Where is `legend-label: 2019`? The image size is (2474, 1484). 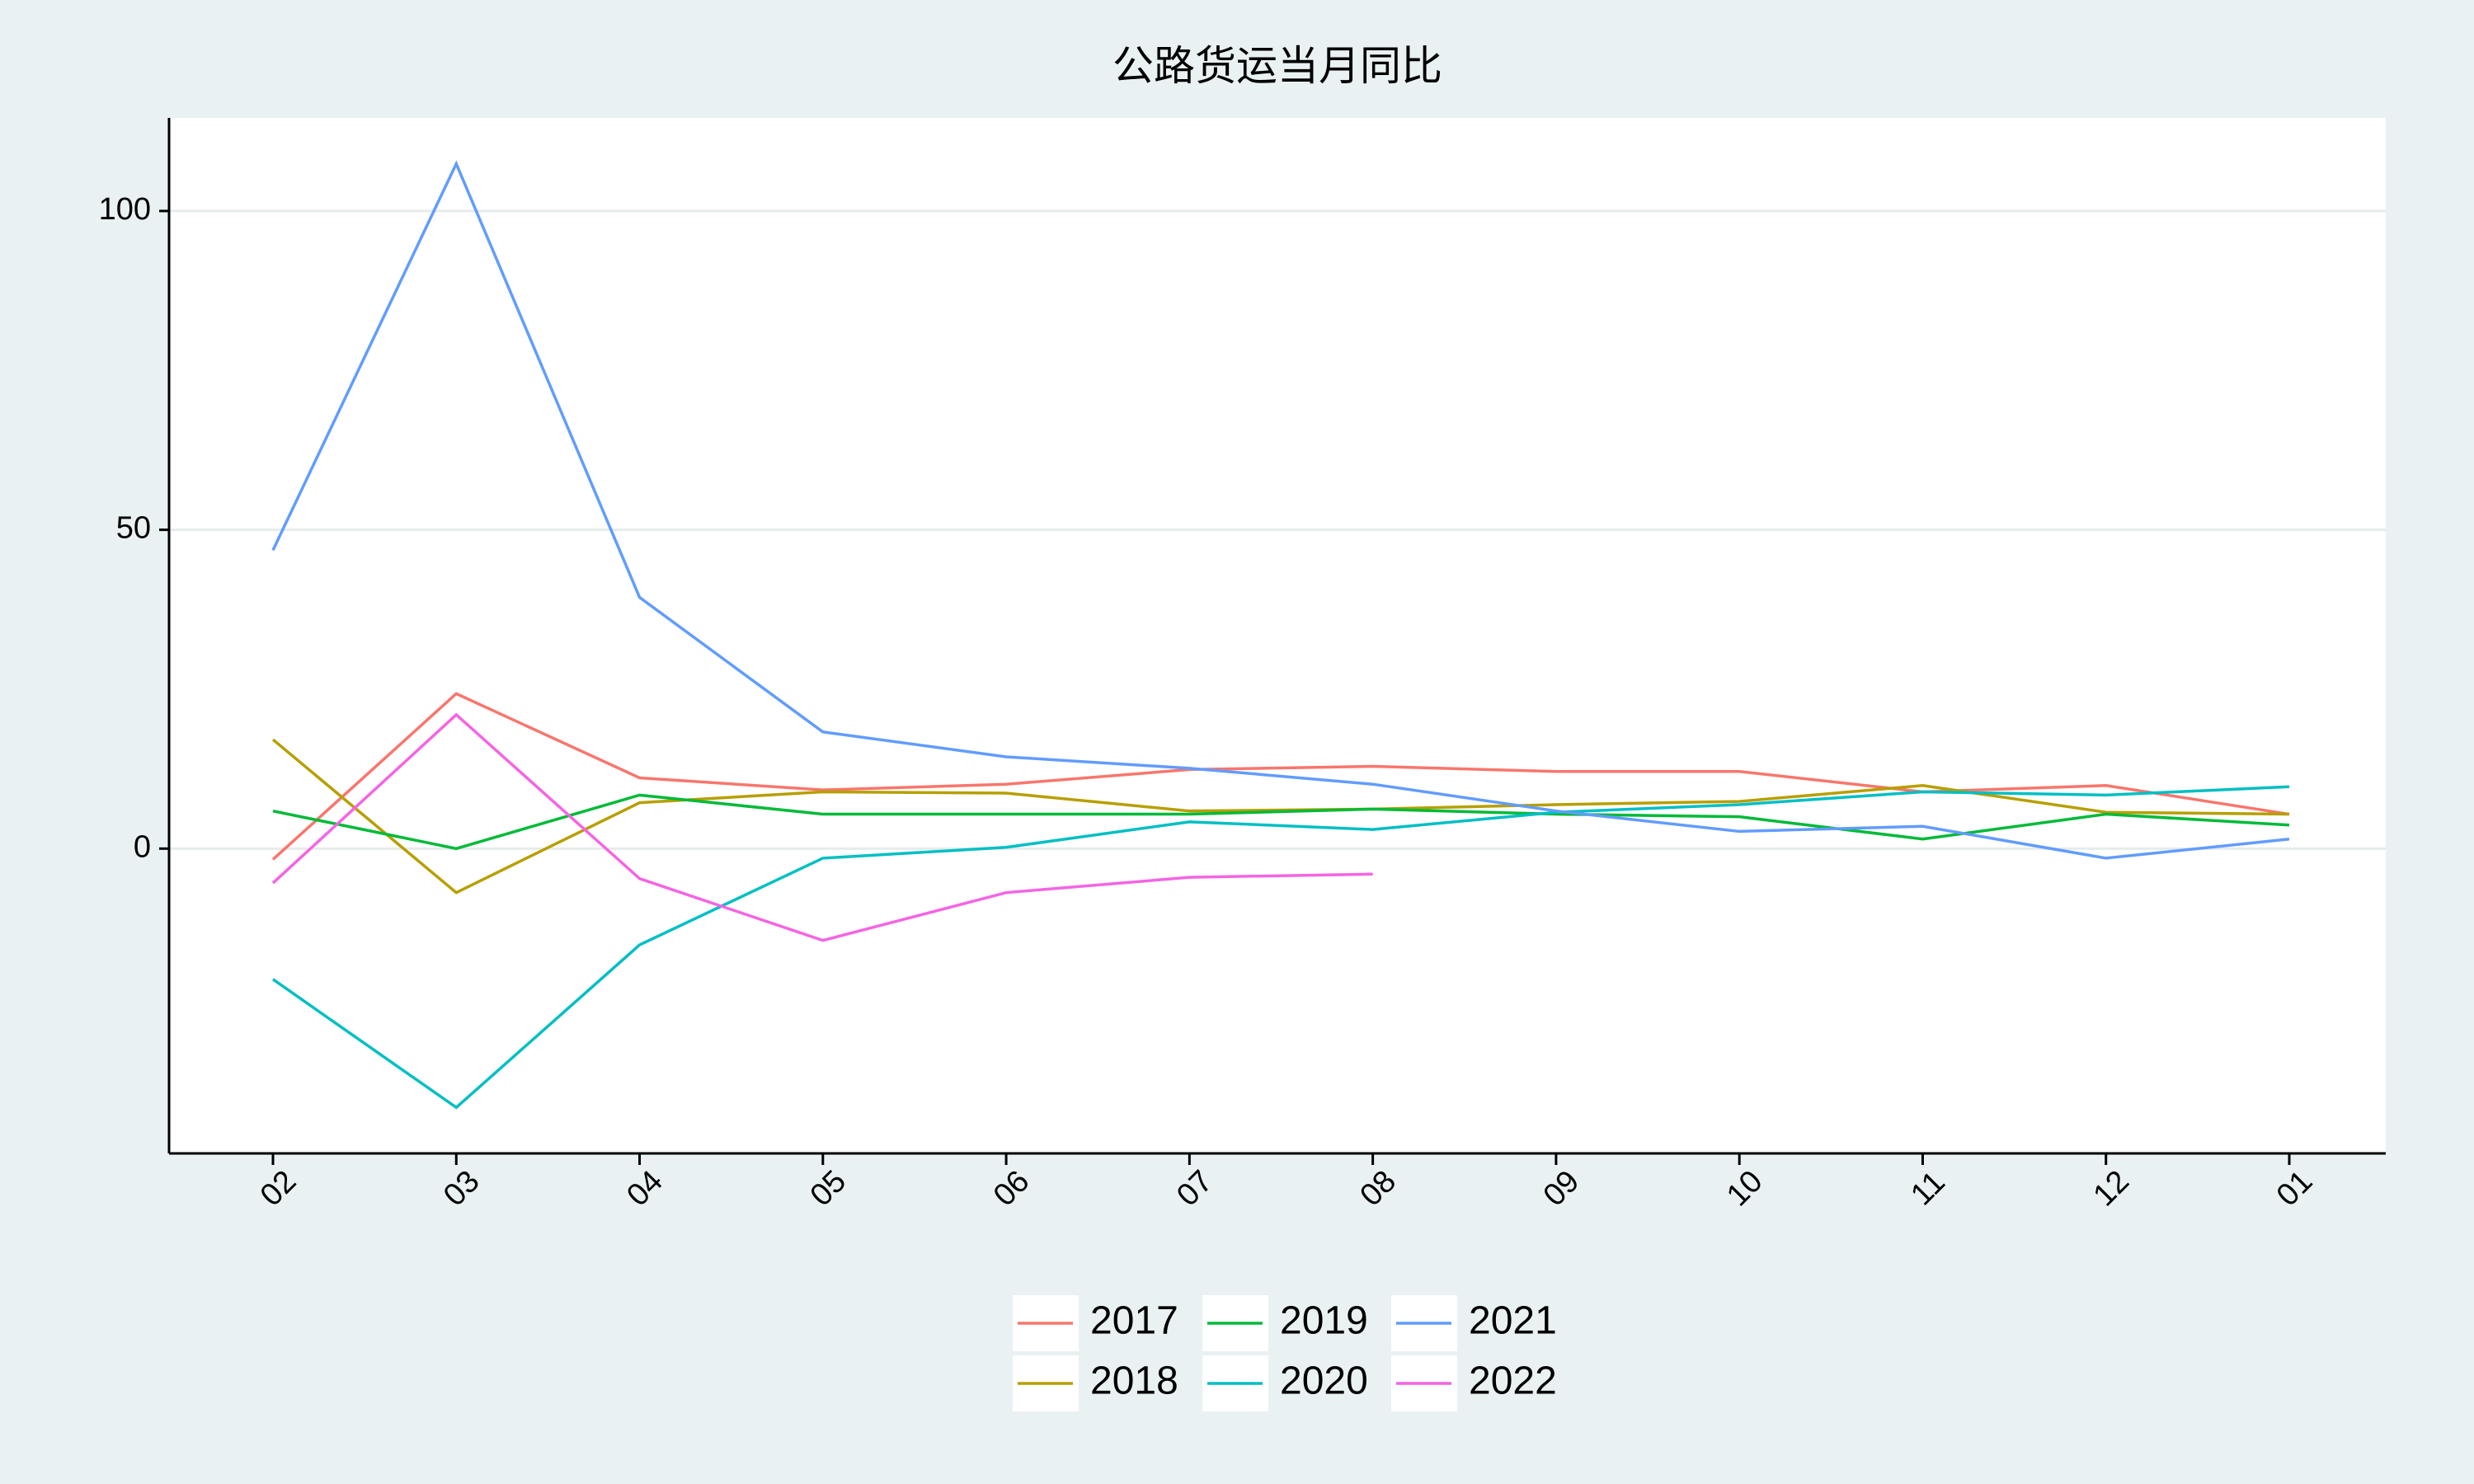
legend-label: 2019 is located at coordinates (1324, 1321).